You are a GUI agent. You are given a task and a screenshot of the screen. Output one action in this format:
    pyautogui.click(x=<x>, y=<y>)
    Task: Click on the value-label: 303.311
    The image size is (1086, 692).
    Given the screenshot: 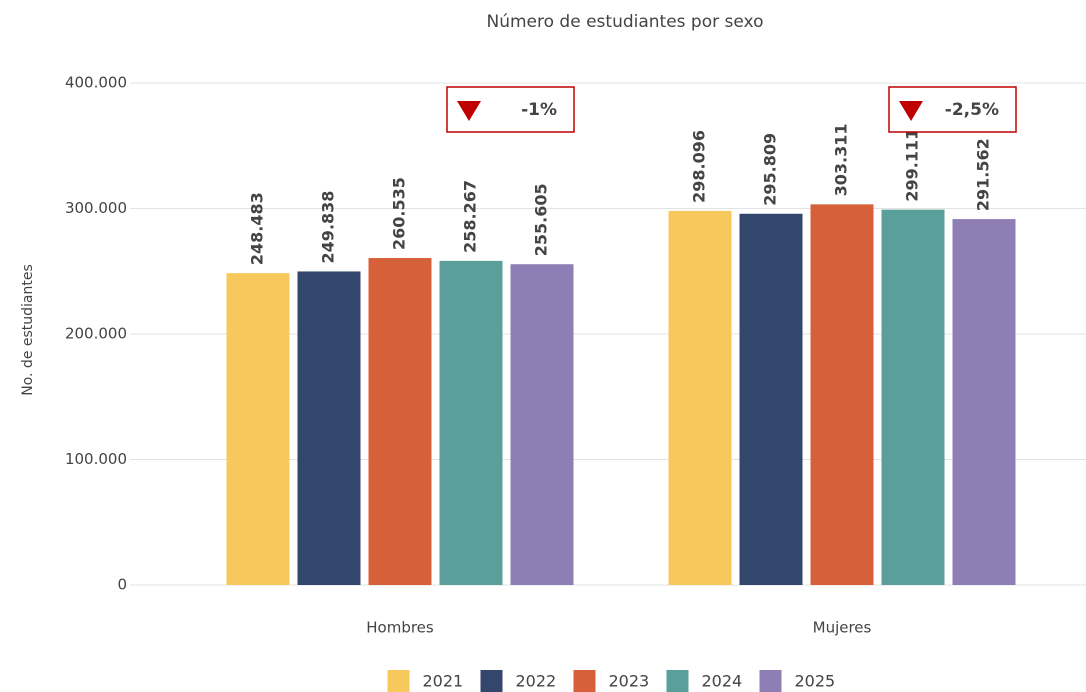 What is the action you would take?
    pyautogui.click(x=841, y=159)
    